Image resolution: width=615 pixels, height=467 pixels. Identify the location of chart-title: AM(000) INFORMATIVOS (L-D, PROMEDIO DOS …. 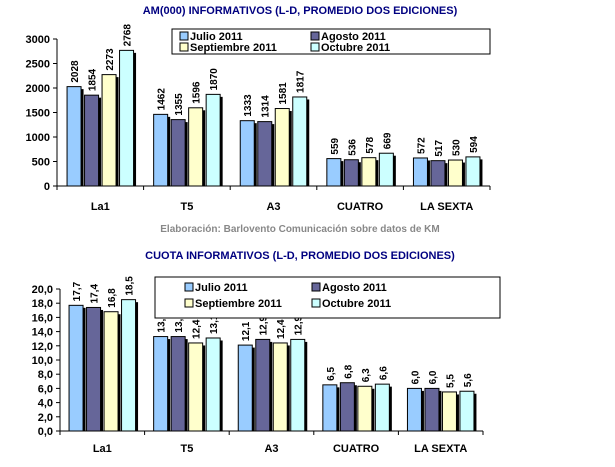
(300, 11).